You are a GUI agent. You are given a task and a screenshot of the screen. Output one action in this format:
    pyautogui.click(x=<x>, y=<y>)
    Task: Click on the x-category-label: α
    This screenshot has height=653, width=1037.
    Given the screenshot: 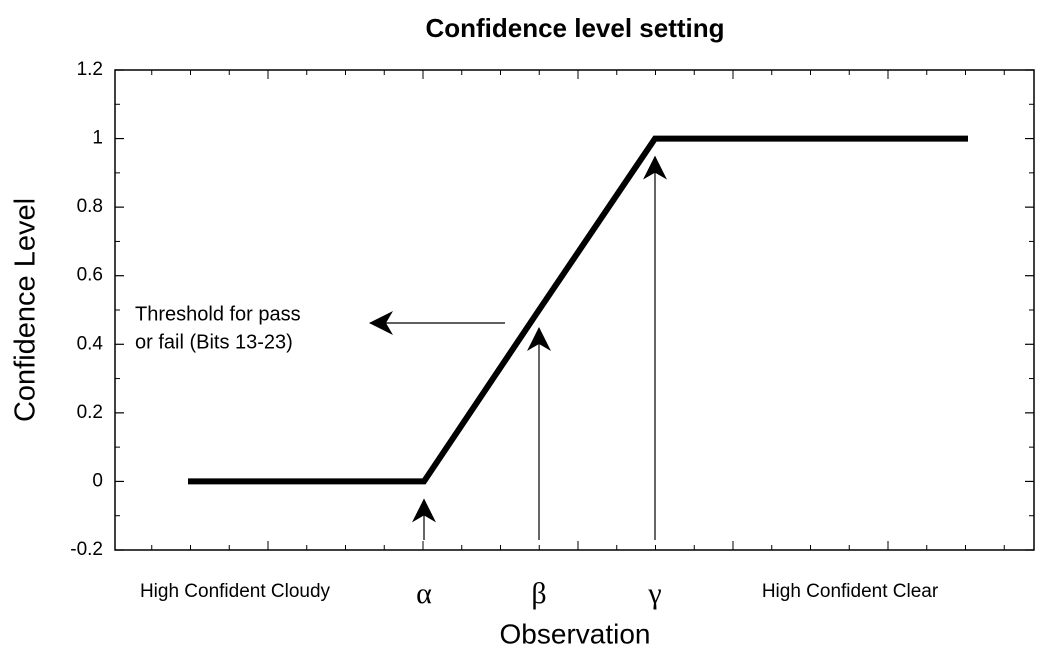 What is the action you would take?
    pyautogui.click(x=424, y=593)
    